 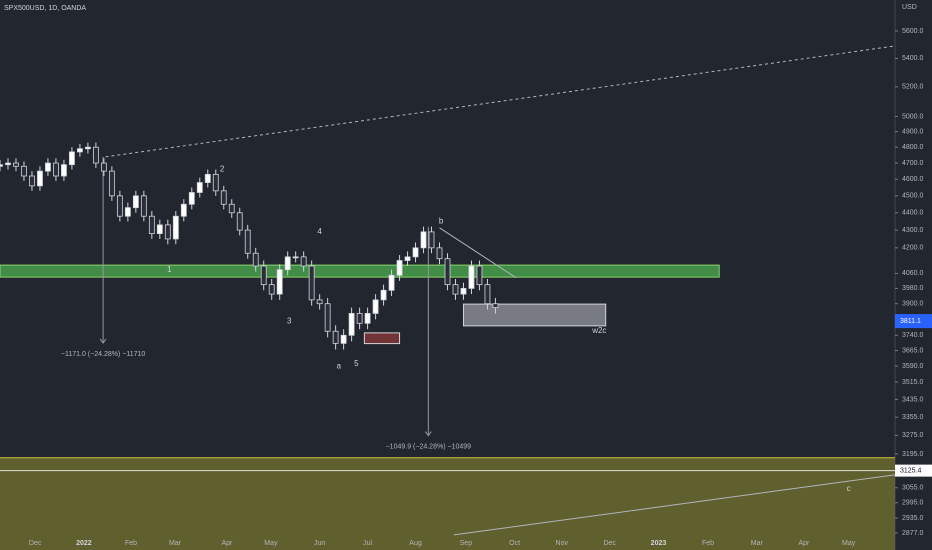 I want to click on x-tick-label: Jul, so click(x=367, y=543).